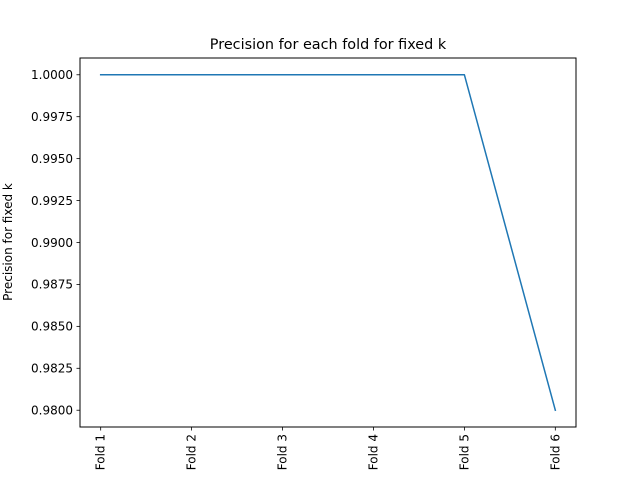 This screenshot has width=640, height=480. I want to click on x-tick-label: Fold 6, so click(555, 452).